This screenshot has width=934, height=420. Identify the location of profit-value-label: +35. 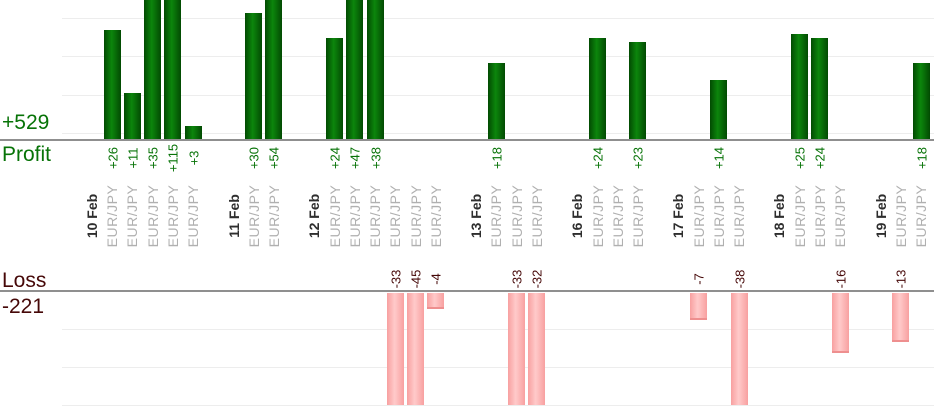
(153, 158).